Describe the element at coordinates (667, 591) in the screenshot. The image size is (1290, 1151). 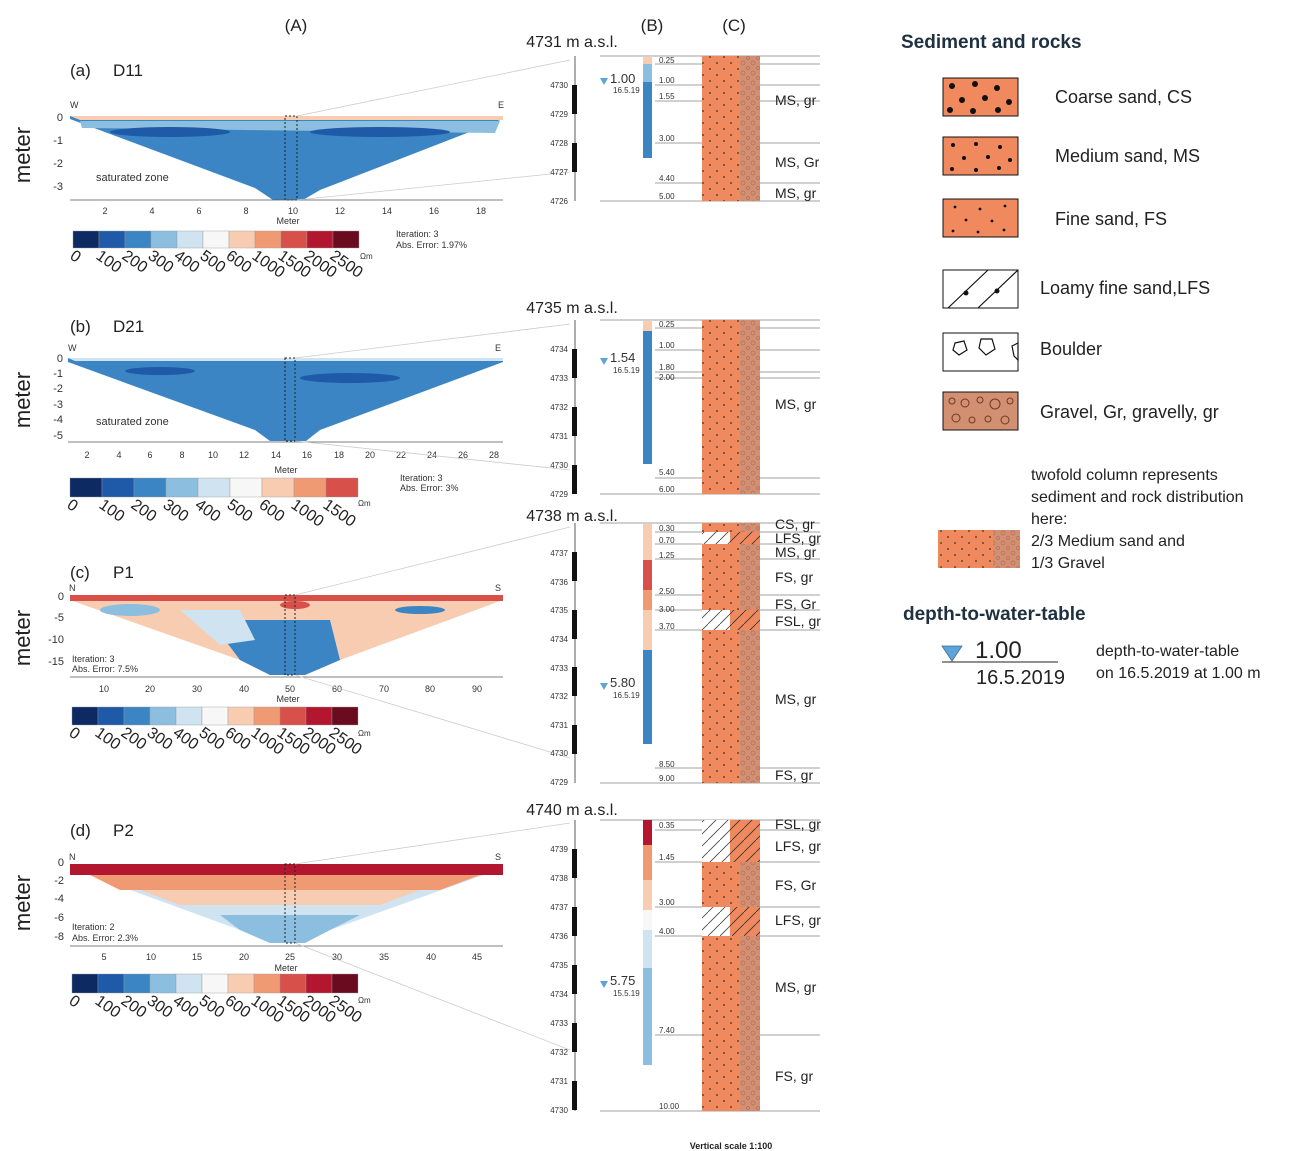
I see `depth-label: 2.50` at that location.